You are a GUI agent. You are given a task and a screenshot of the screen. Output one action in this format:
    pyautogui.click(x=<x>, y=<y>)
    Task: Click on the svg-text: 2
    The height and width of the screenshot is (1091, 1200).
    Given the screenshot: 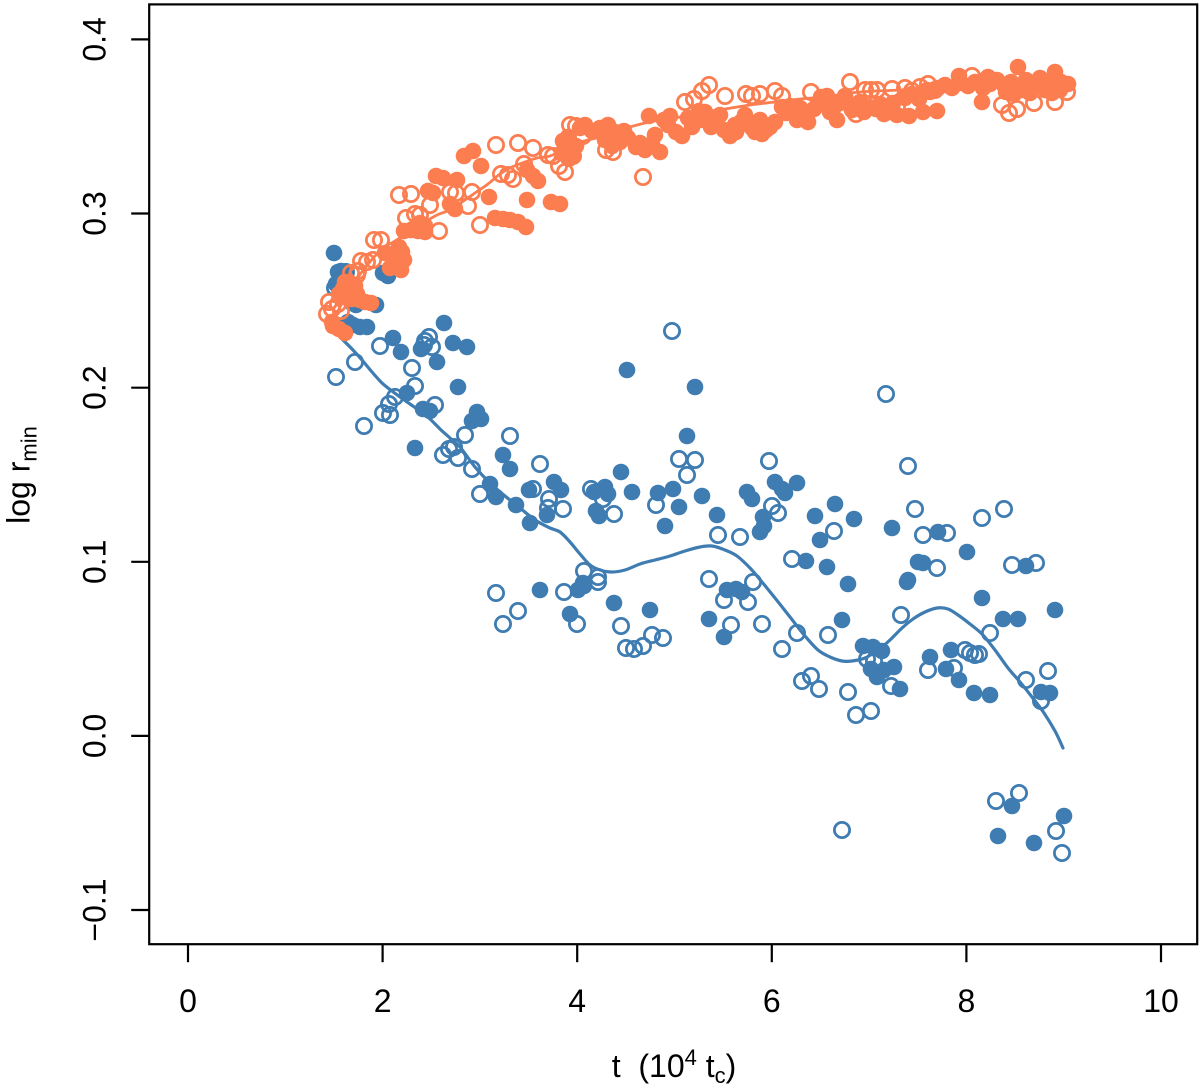 What is the action you would take?
    pyautogui.click(x=383, y=1001)
    